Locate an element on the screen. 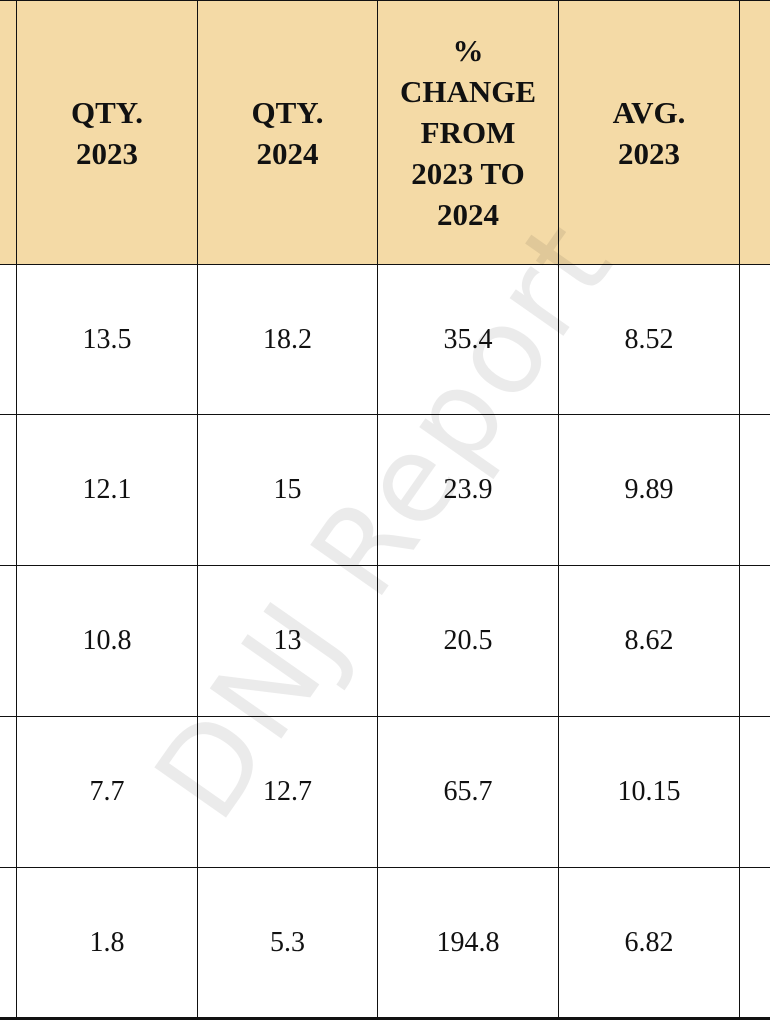  cell: 10.8 is located at coordinates (108, 642).